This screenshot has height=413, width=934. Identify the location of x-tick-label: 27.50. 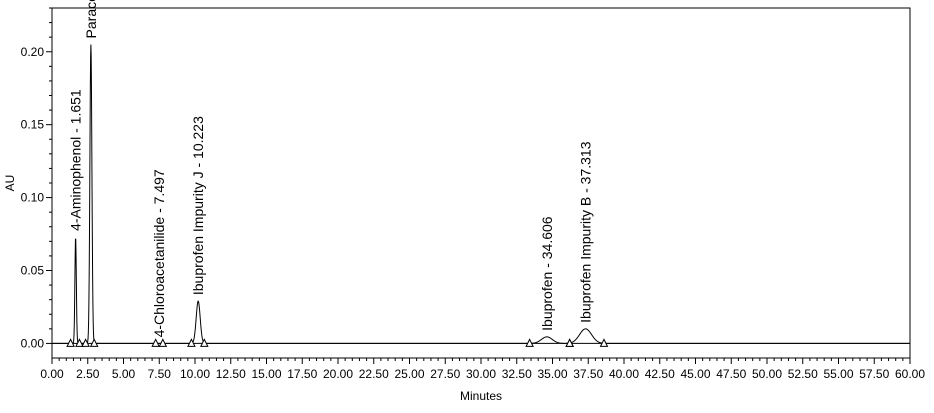
(445, 374).